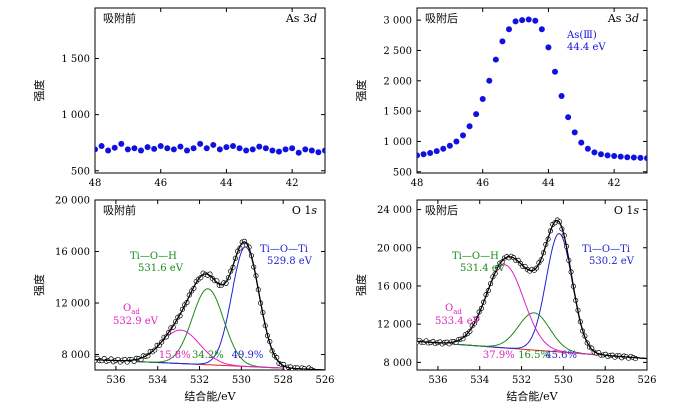 The height and width of the screenshot is (408, 700). What do you see at coordinates (72, 201) in the screenshot?
I see `y-tick-label: 20 000` at bounding box center [72, 201].